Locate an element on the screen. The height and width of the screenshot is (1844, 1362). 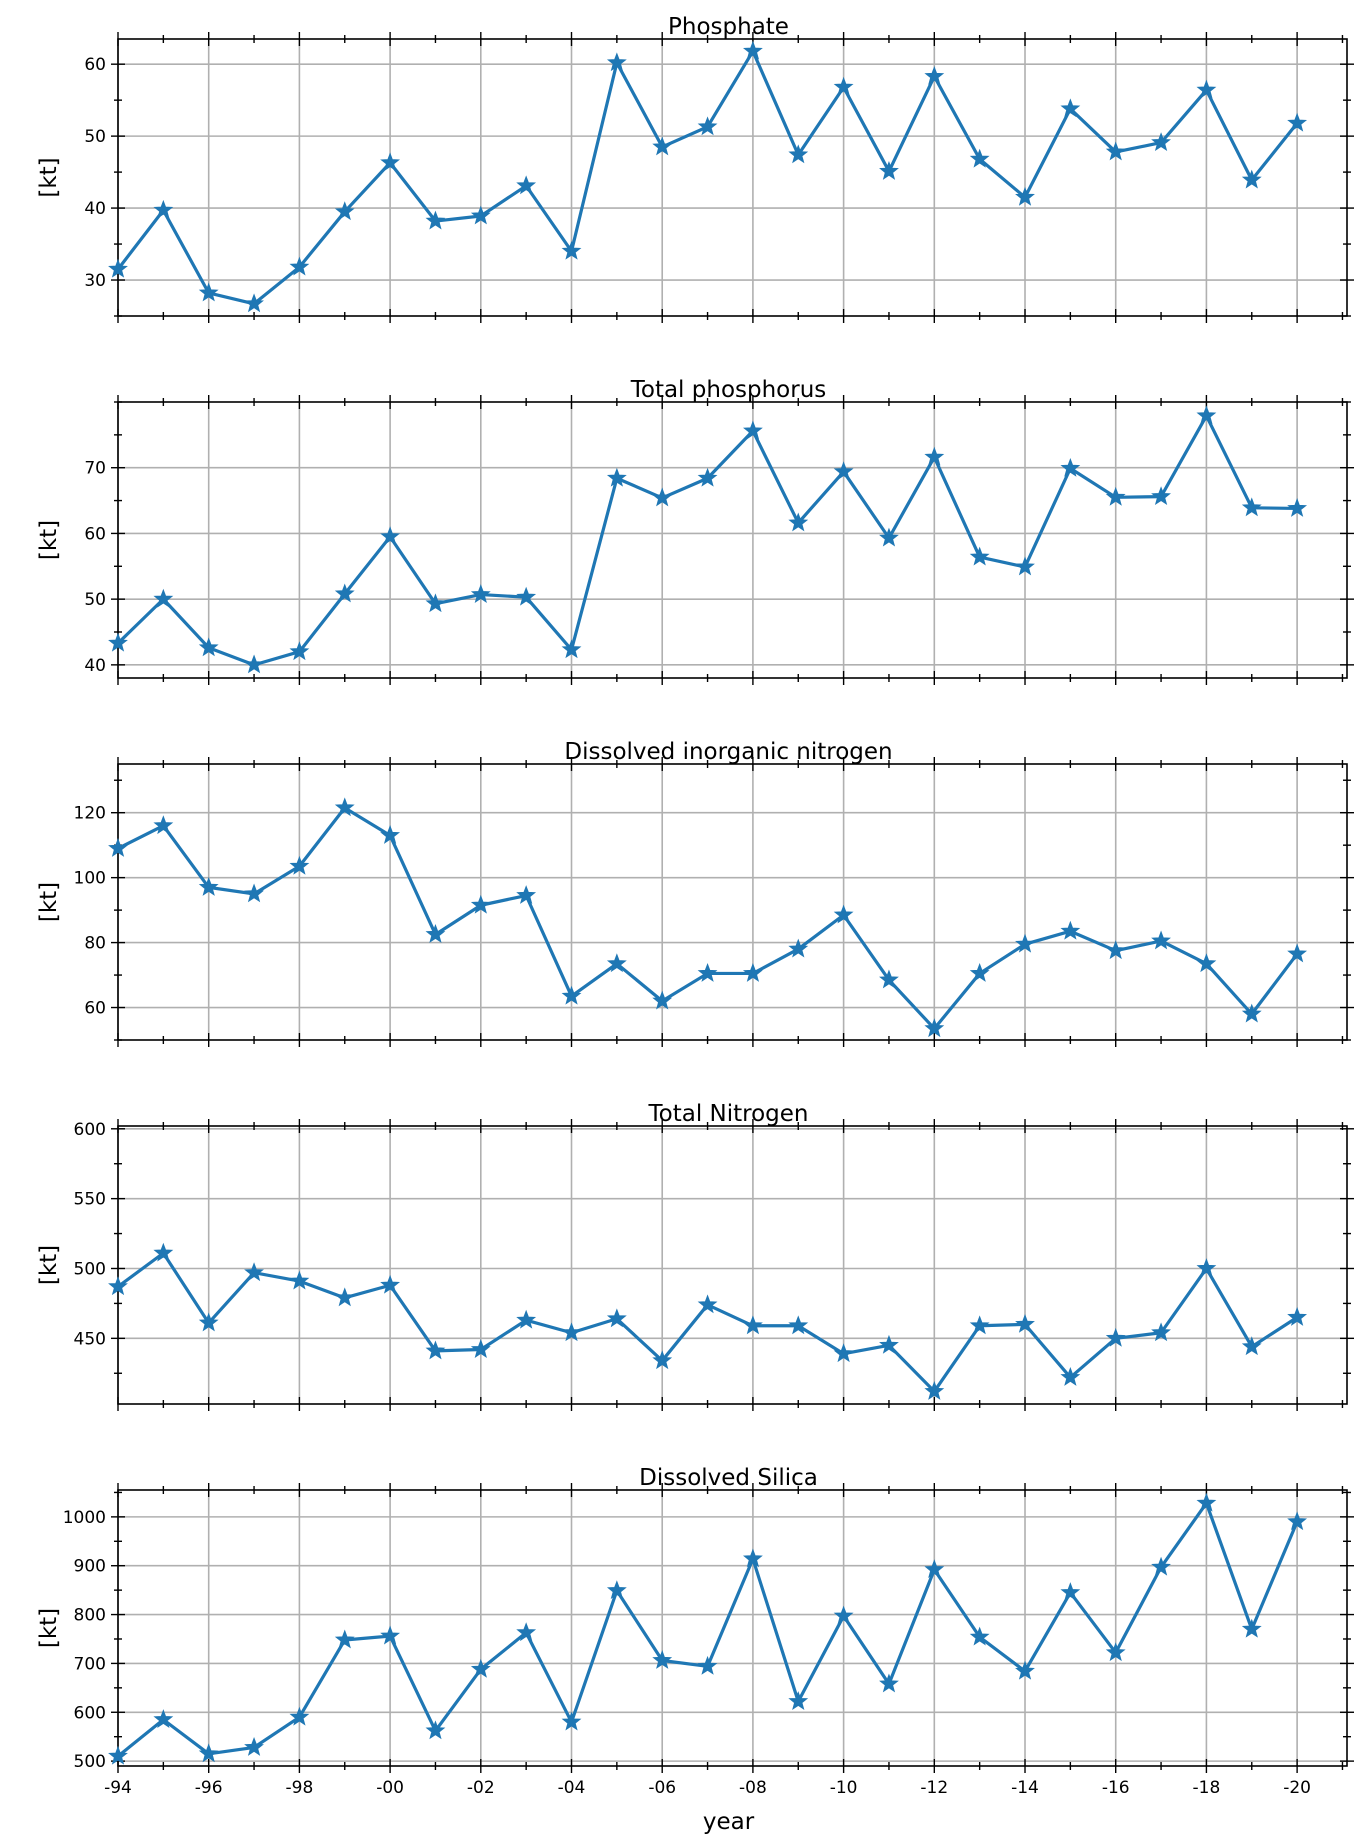
x-tick-label: -20 is located at coordinates (1297, 1788).